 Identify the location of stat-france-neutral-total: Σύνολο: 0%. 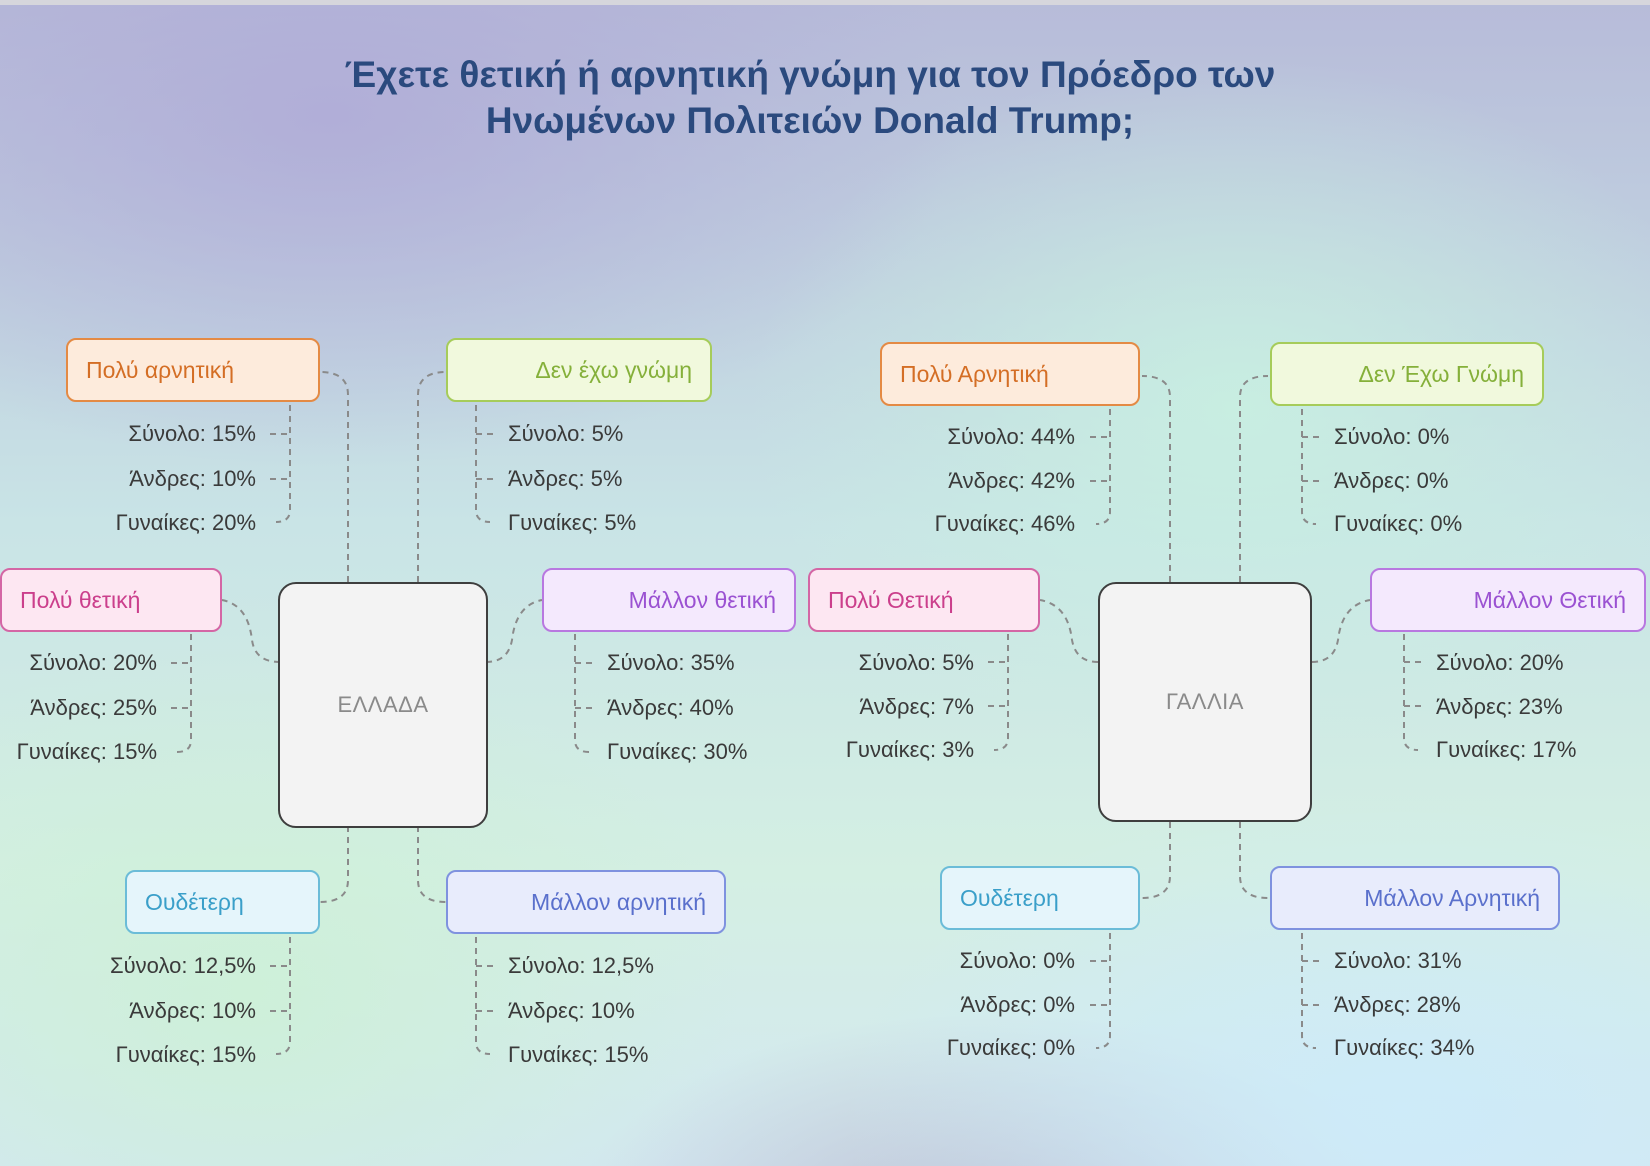
(1017, 960).